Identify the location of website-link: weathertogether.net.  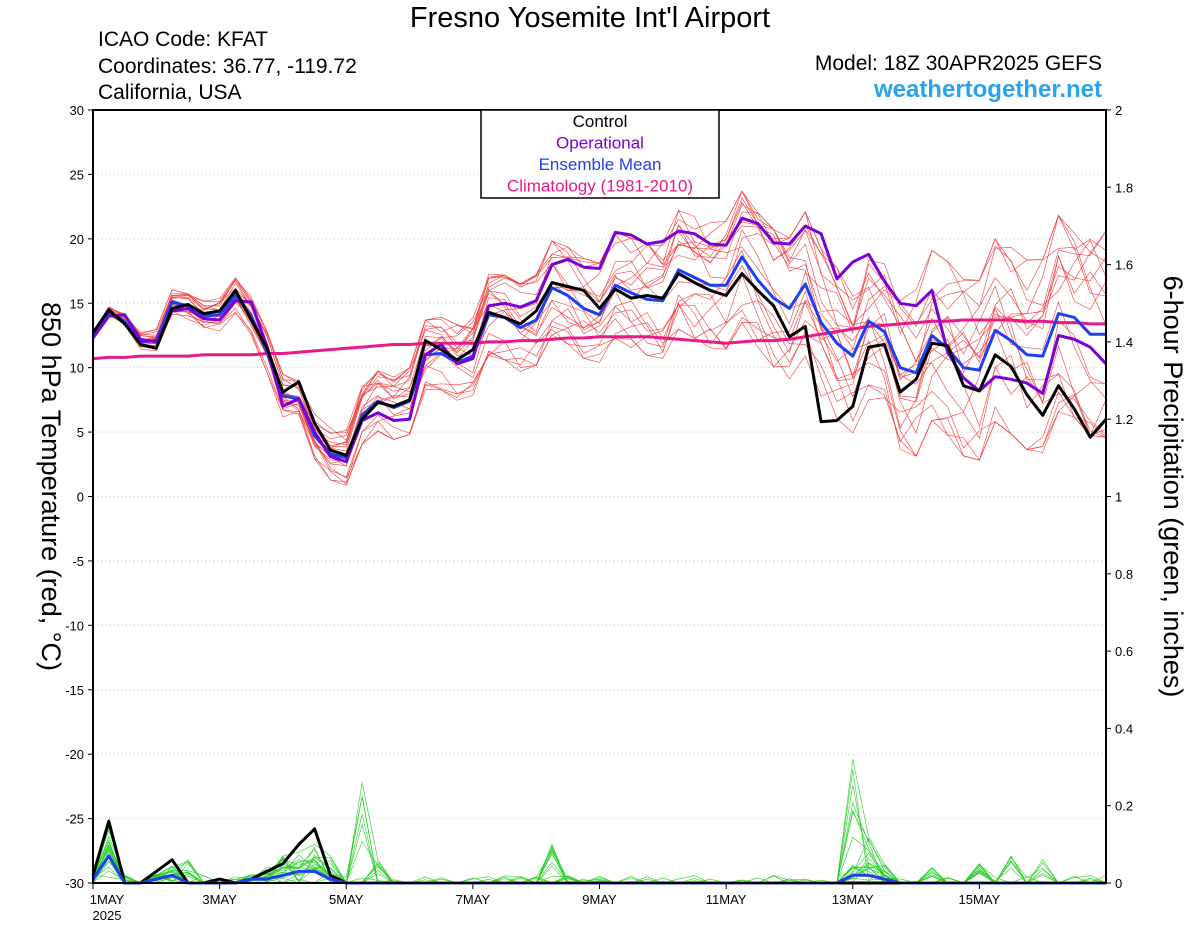
(987, 89).